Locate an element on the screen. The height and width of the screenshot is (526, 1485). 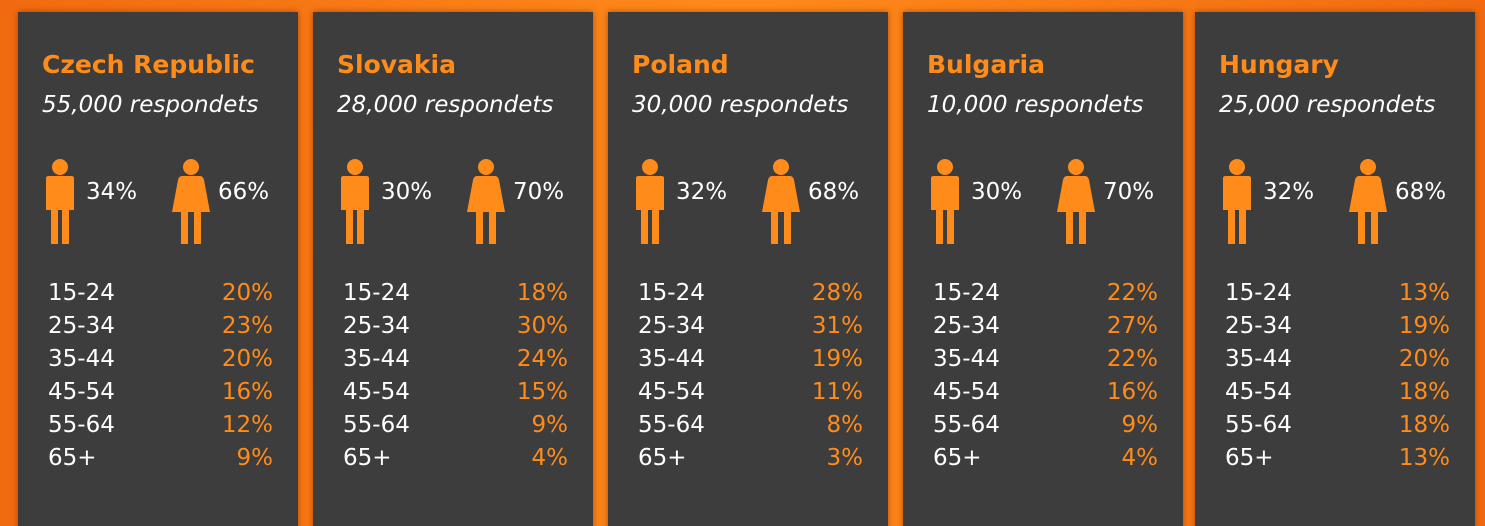
respondents: 25,000 respondets is located at coordinates (1327, 105).